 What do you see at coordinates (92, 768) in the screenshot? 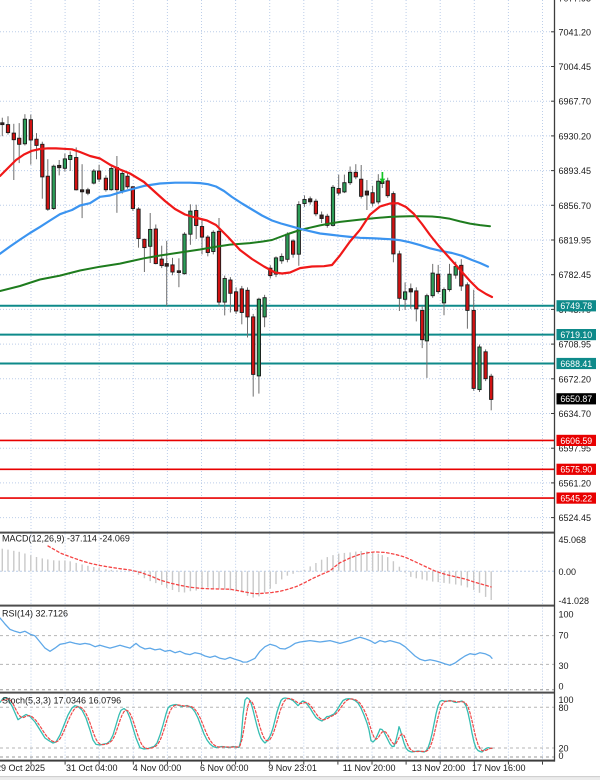
I see `svg-text: 31 Oct 04:00` at bounding box center [92, 768].